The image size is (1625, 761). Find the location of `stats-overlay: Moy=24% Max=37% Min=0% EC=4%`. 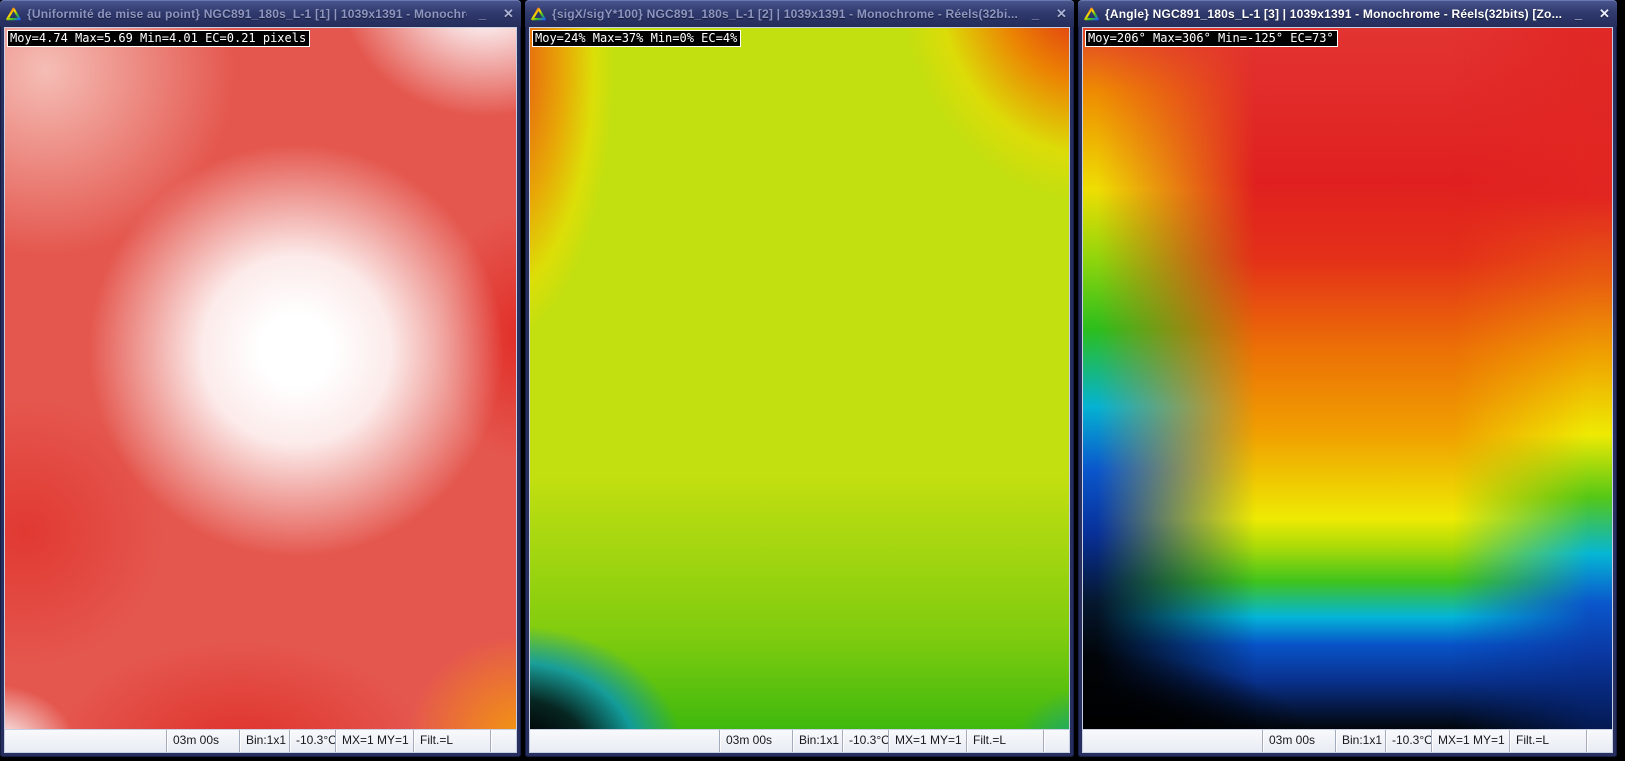

stats-overlay: Moy=24% Max=37% Min=0% EC=4% is located at coordinates (637, 38).